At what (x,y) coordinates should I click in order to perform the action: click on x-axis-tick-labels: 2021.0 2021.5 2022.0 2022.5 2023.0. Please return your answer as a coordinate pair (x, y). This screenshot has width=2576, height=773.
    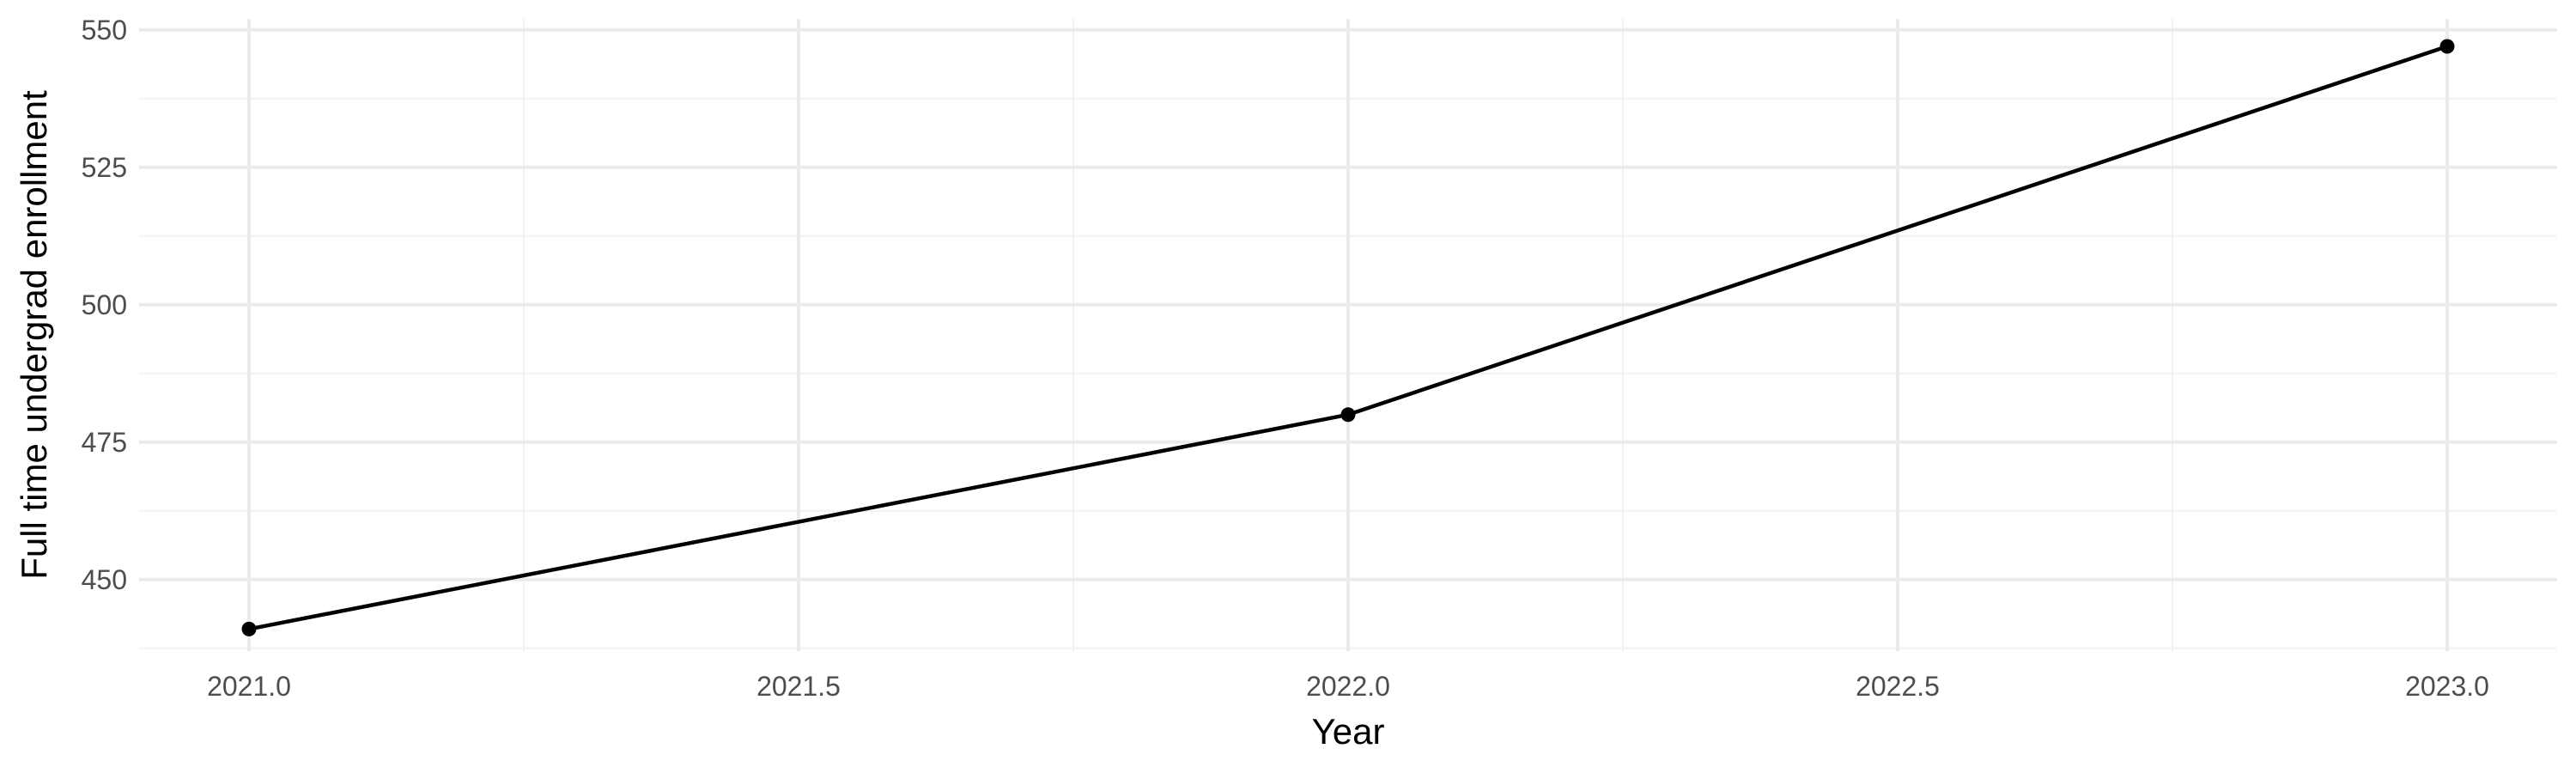
    Looking at the image, I should click on (1348, 686).